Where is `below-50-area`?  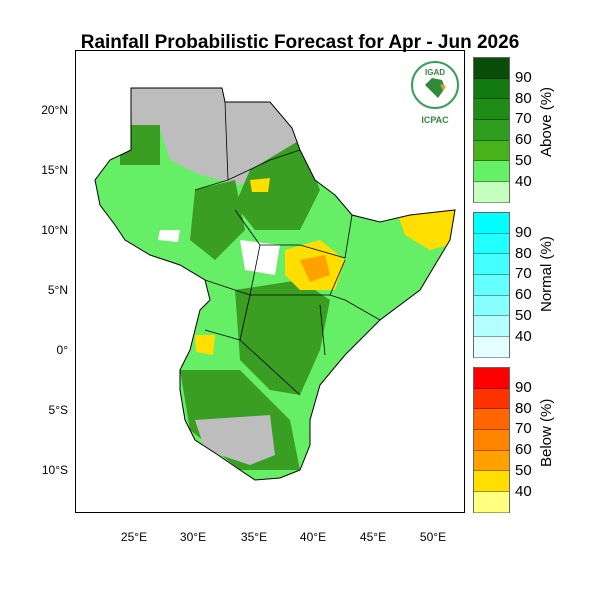
below-50-area is located at coordinates (315, 268).